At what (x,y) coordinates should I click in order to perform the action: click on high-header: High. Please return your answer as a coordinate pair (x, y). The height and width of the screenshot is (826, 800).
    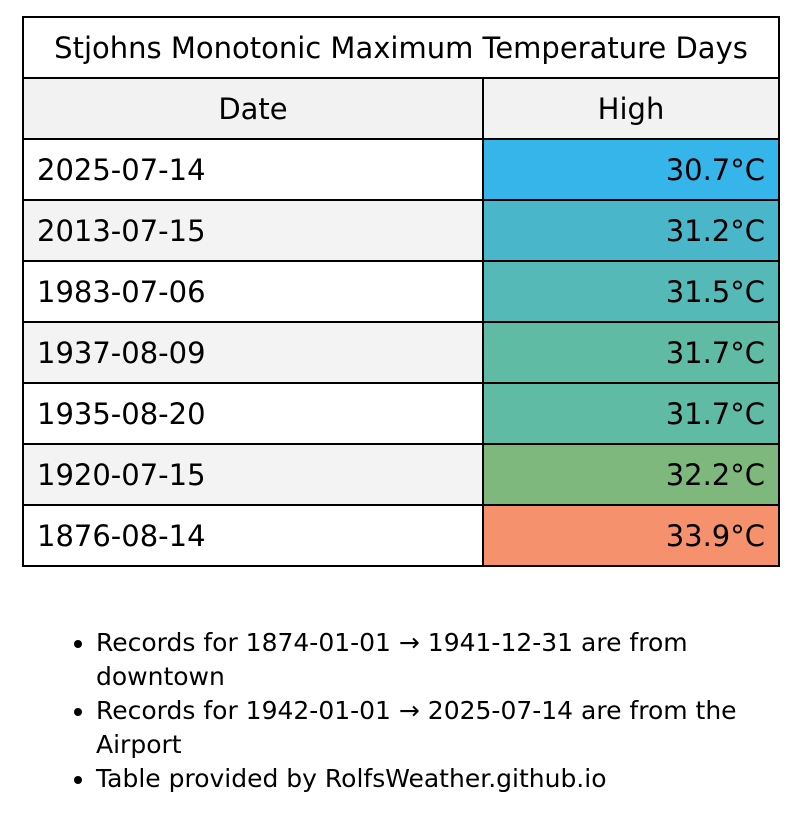
    Looking at the image, I should click on (631, 108).